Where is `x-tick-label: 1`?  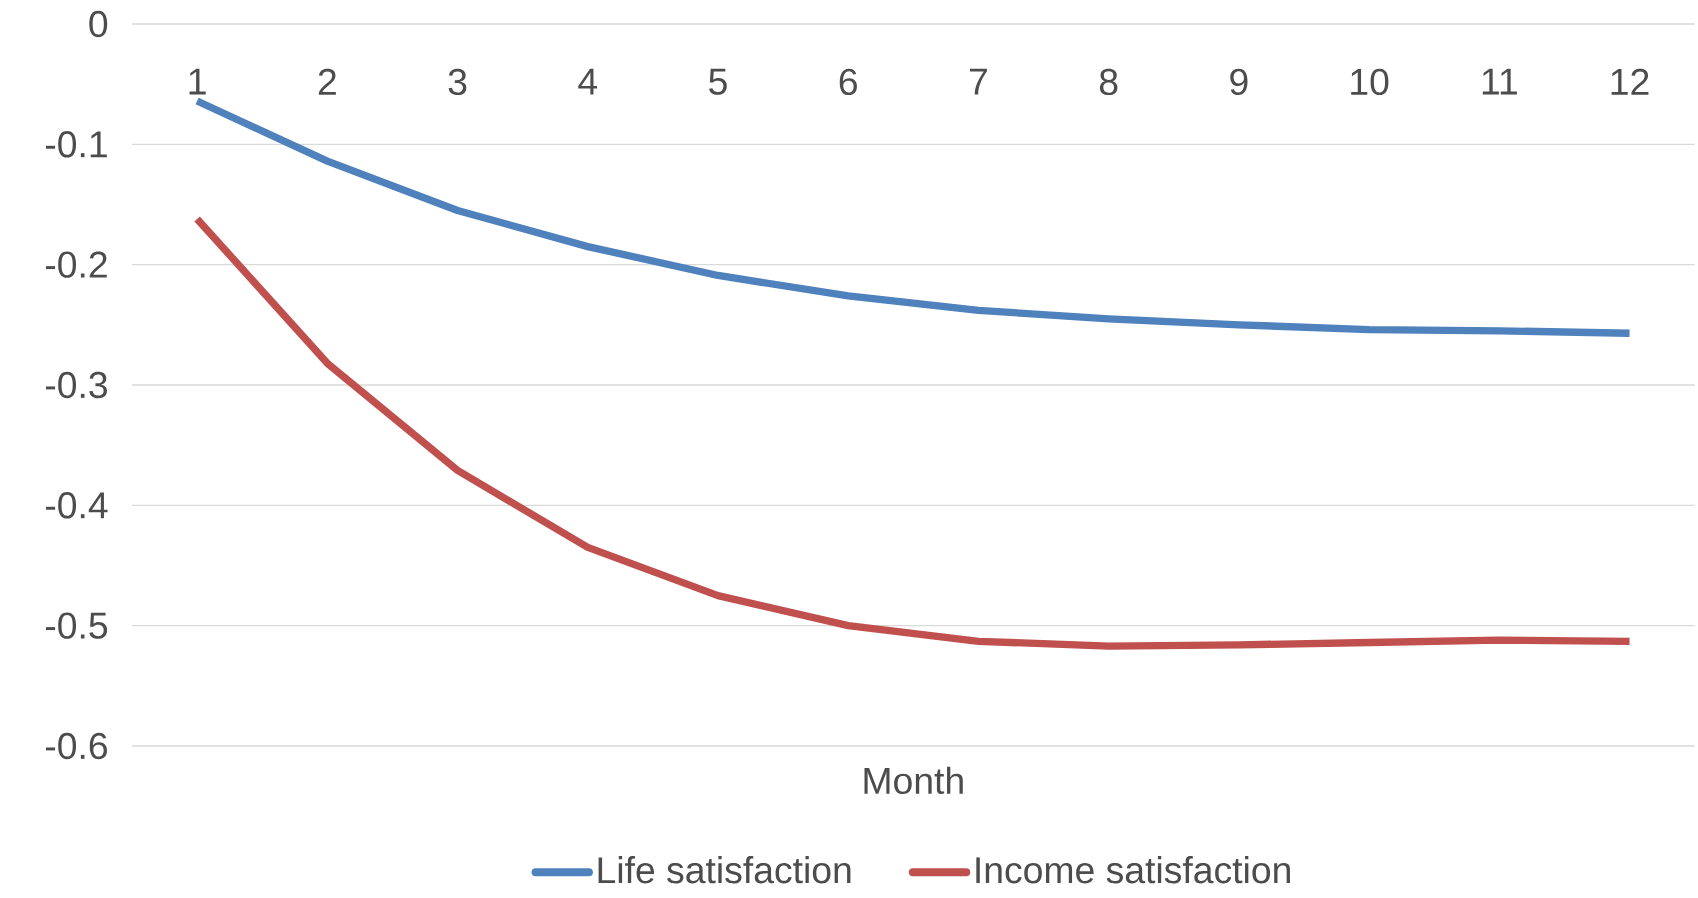 x-tick-label: 1 is located at coordinates (197, 81).